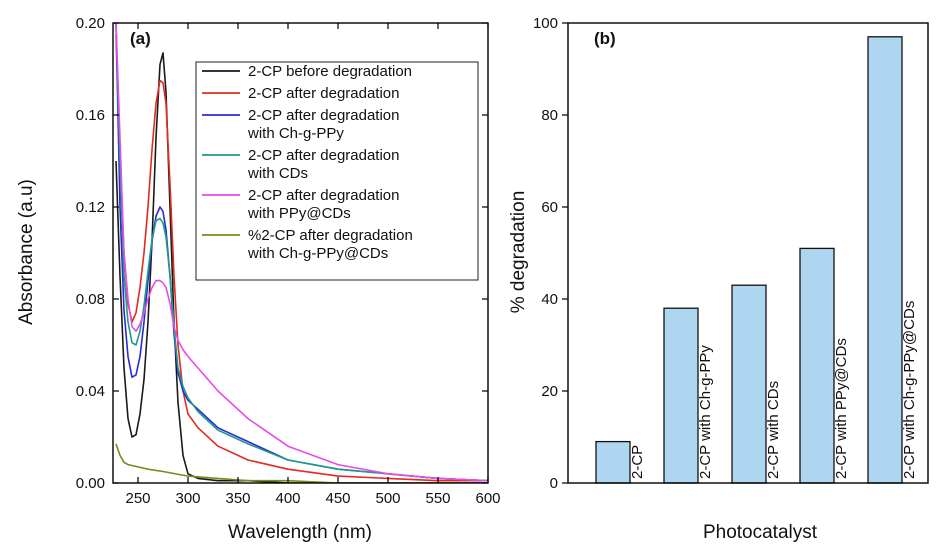 The image size is (940, 546). What do you see at coordinates (387, 498) in the screenshot?
I see `x-tick-label-a: 500` at bounding box center [387, 498].